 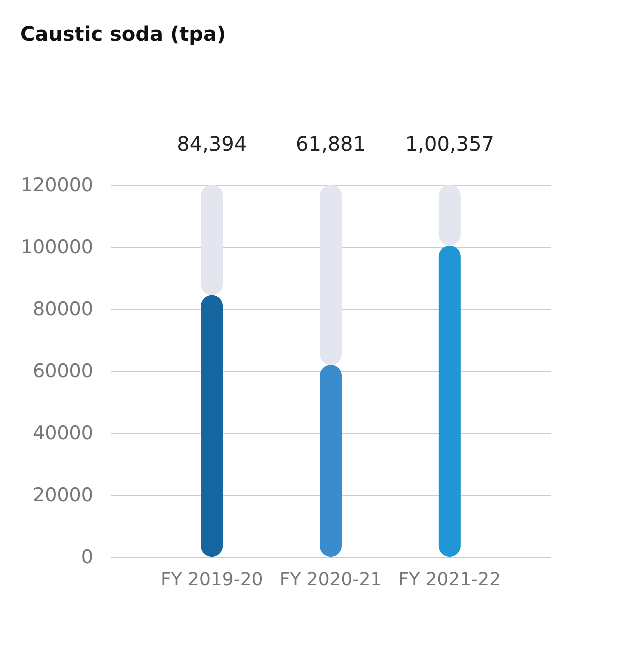 I want to click on y-tick-label: 0, so click(x=87, y=557).